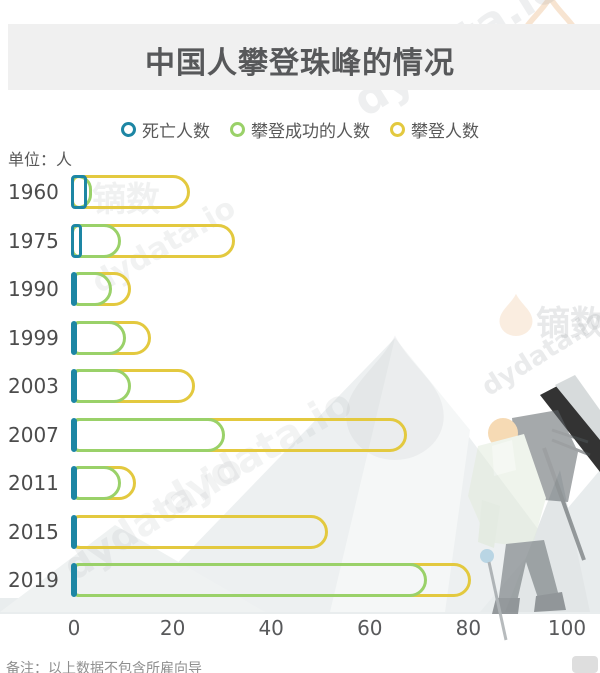 Image resolution: width=600 pixels, height=673 pixels. Describe the element at coordinates (33, 240) in the screenshot. I see `year-label: 1975` at that location.